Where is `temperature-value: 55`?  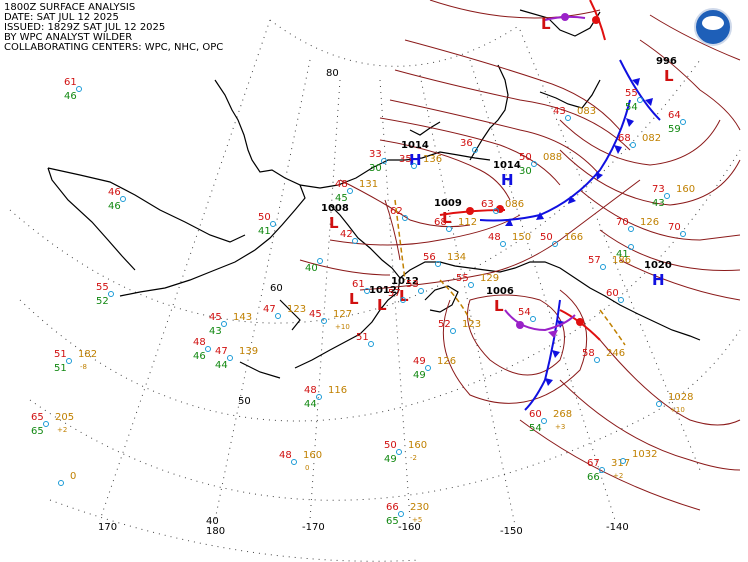
temperature-value: 55 is located at coordinates (631, 93).